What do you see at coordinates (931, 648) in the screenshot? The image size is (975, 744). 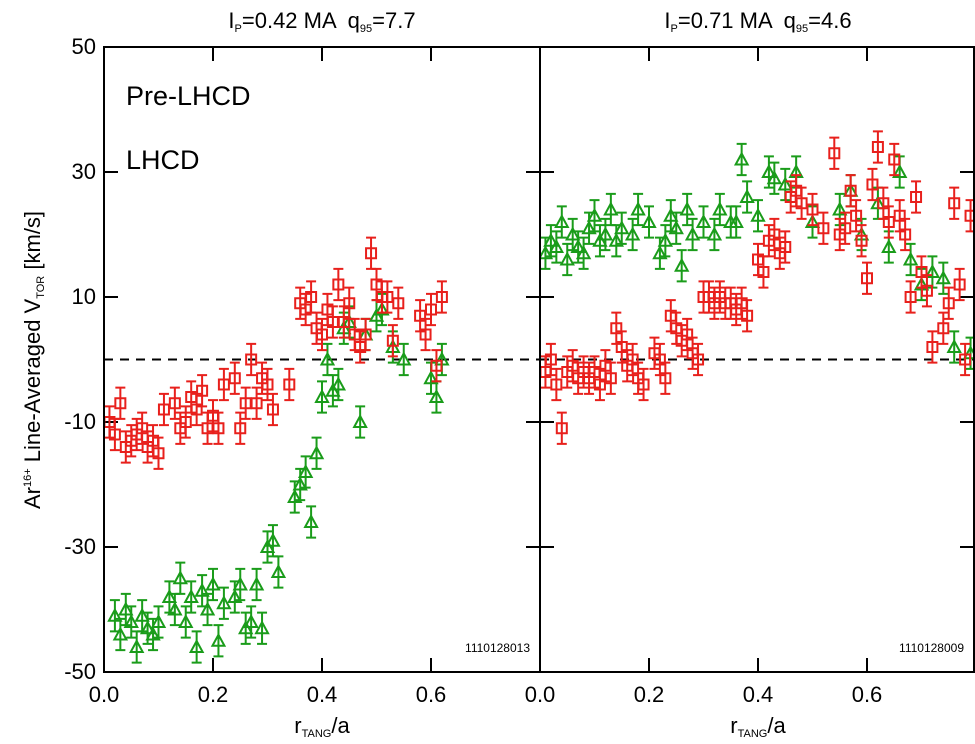 I see `annotation: 1110128009` at bounding box center [931, 648].